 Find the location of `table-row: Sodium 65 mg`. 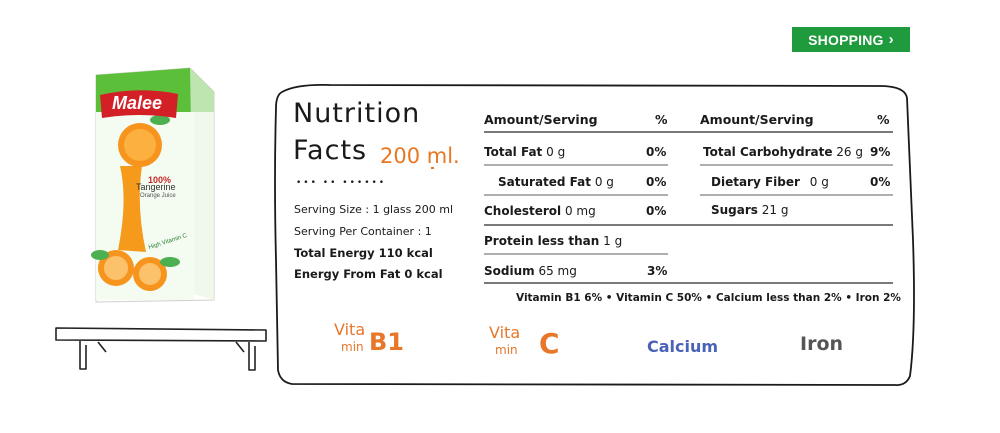

table-row: Sodium 65 mg is located at coordinates (530, 271).